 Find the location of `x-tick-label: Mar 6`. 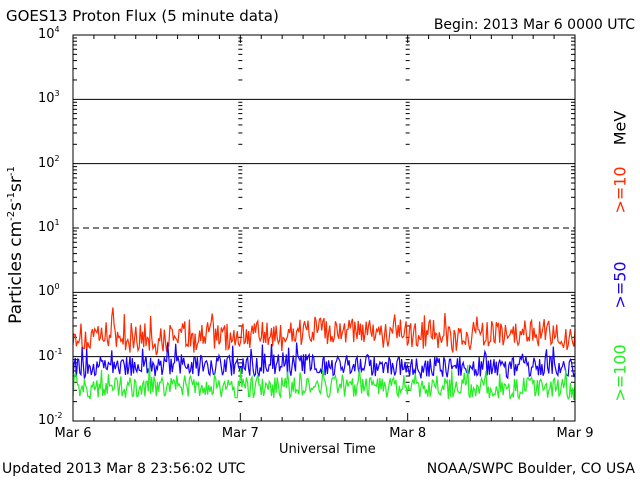

x-tick-label: Mar 6 is located at coordinates (73, 433).